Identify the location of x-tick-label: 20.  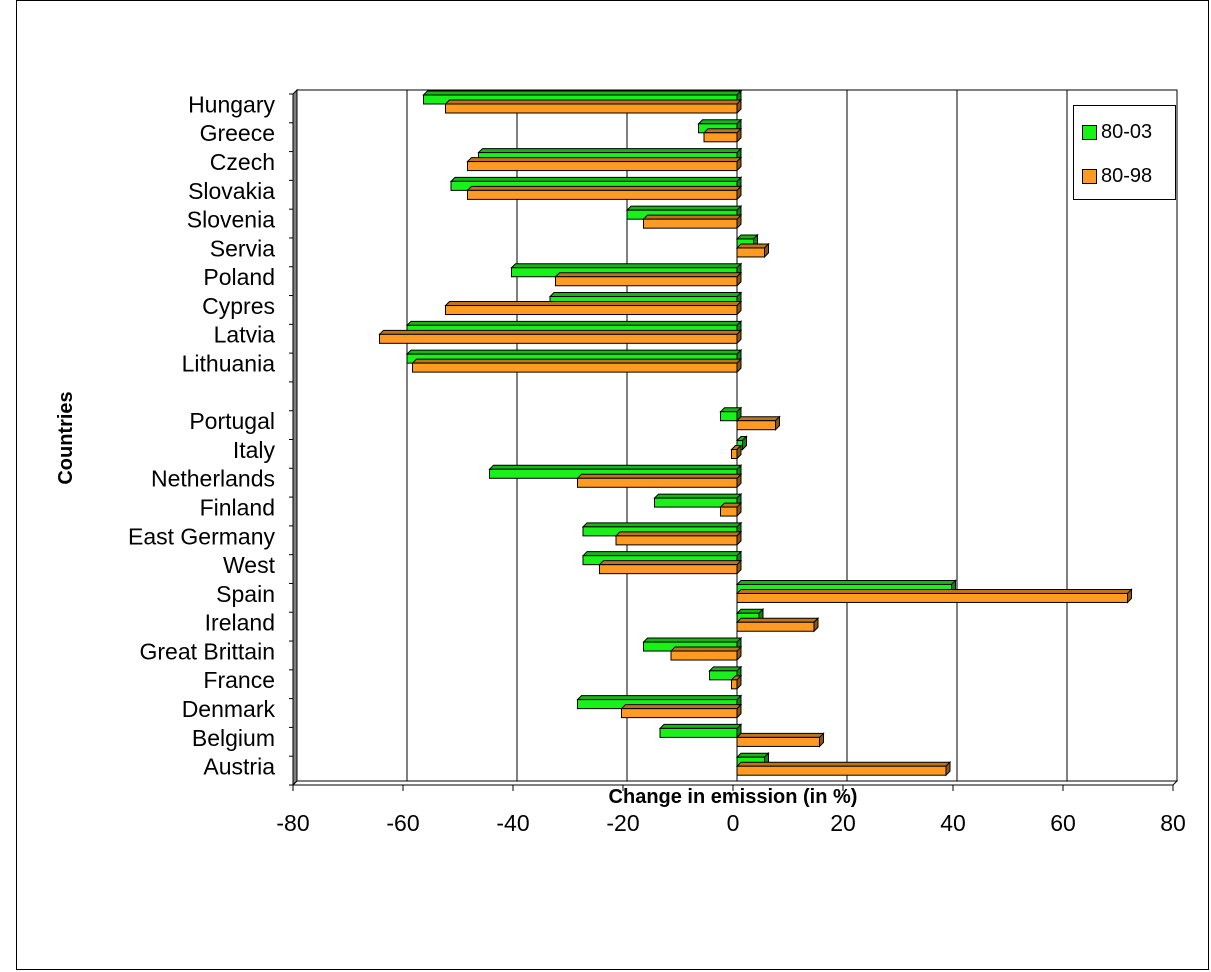
(843, 823).